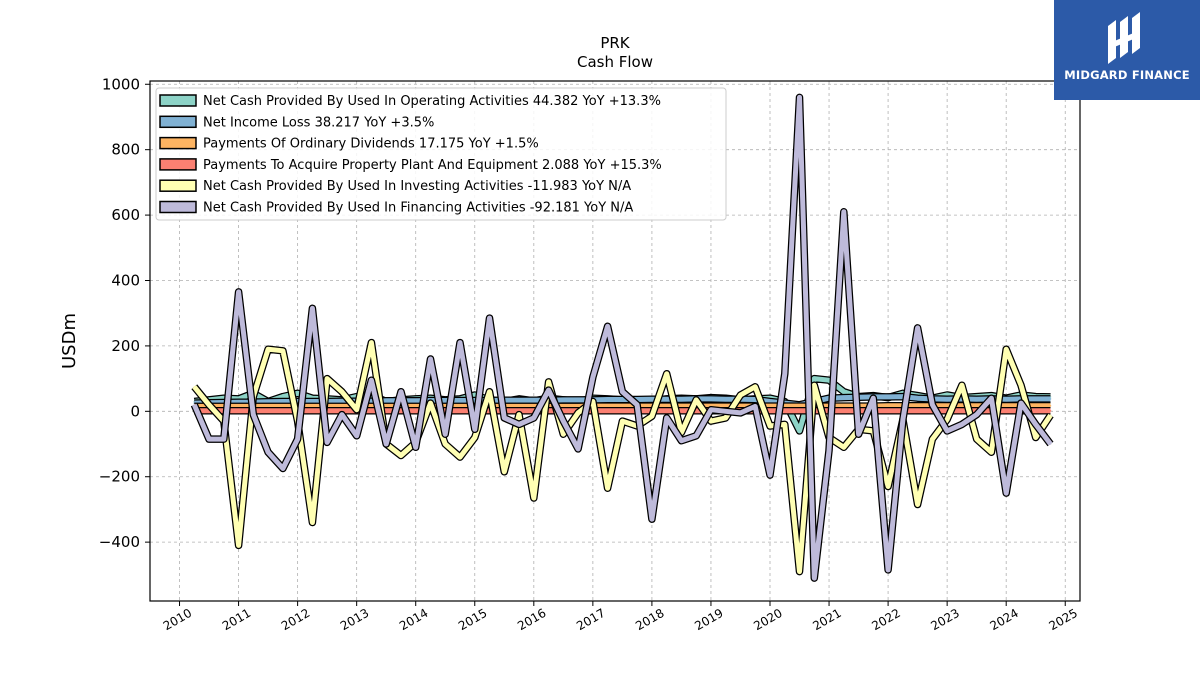 The height and width of the screenshot is (675, 1200). Describe the element at coordinates (767, 619) in the screenshot. I see `x-tick-label: 2020` at that location.